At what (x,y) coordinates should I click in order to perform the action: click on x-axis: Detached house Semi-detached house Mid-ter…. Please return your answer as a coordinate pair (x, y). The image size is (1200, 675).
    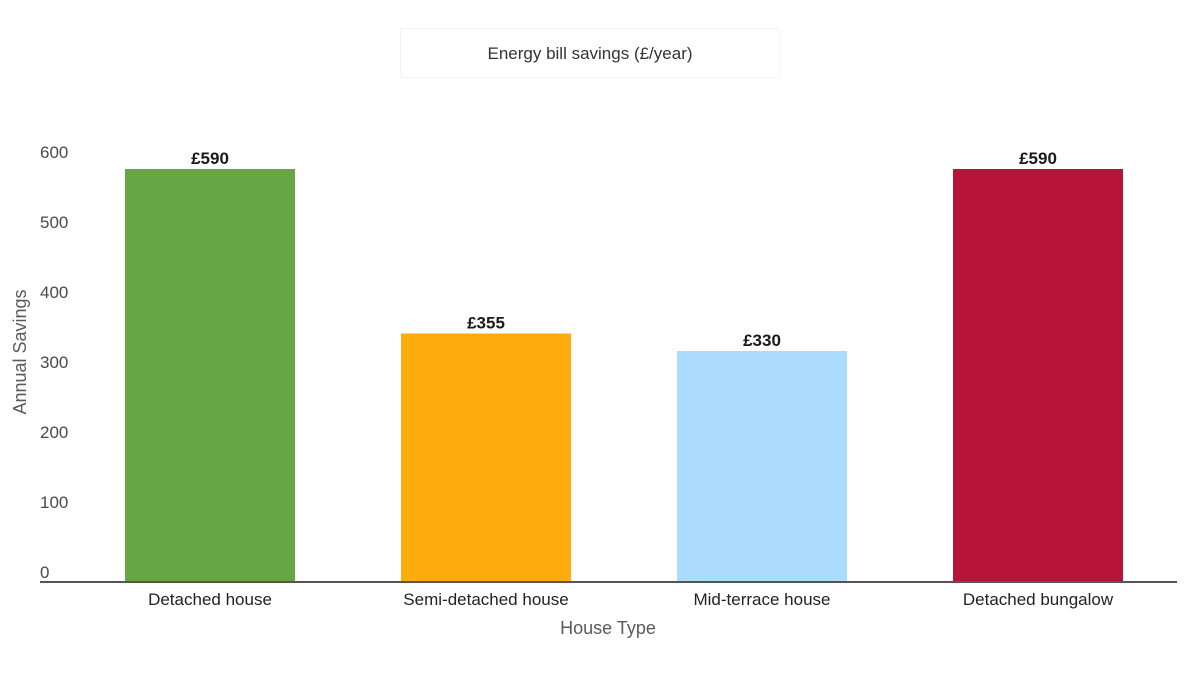
    Looking at the image, I should click on (631, 599).